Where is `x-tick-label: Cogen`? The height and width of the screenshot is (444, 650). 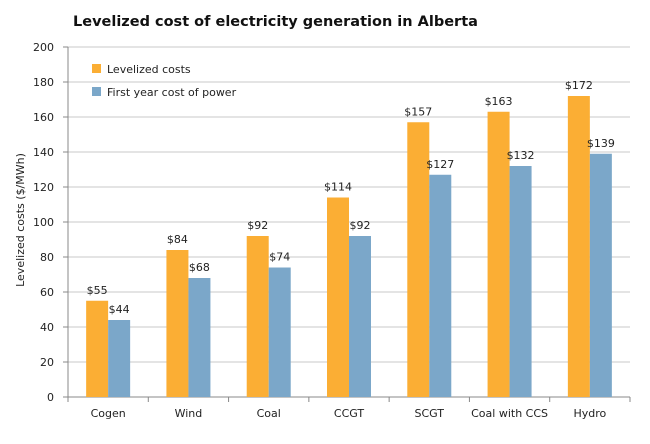
x-tick-label: Cogen is located at coordinates (108, 413).